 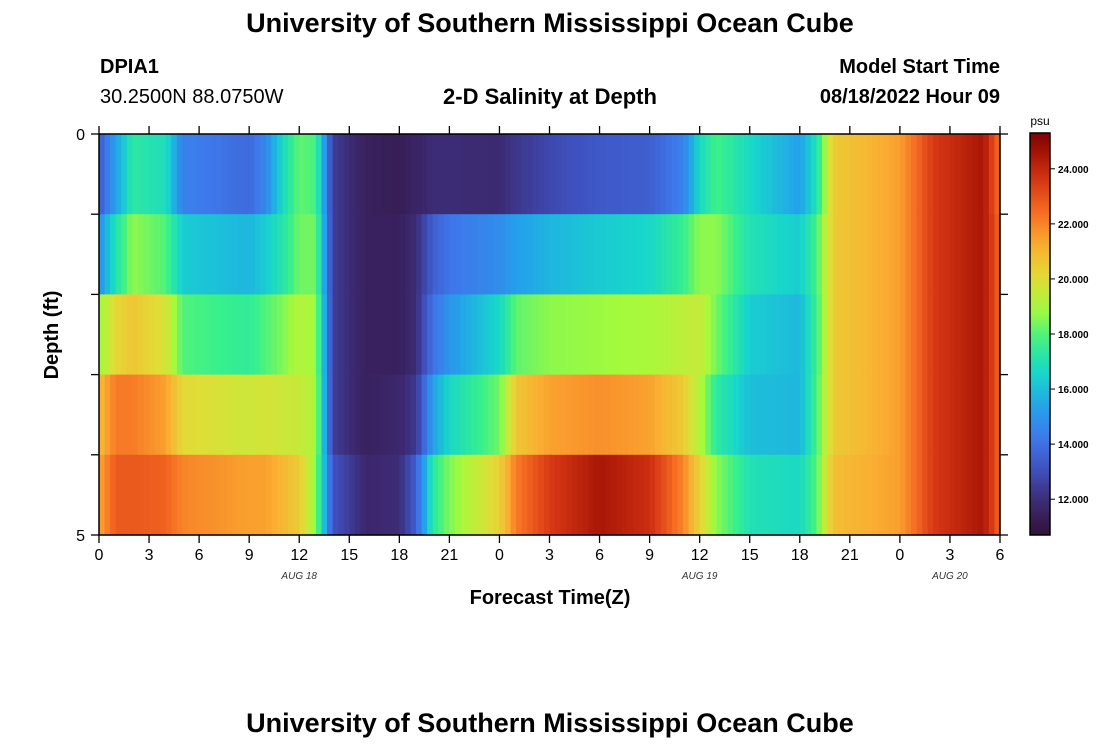 I want to click on x-tick-label: 0, so click(x=499, y=555).